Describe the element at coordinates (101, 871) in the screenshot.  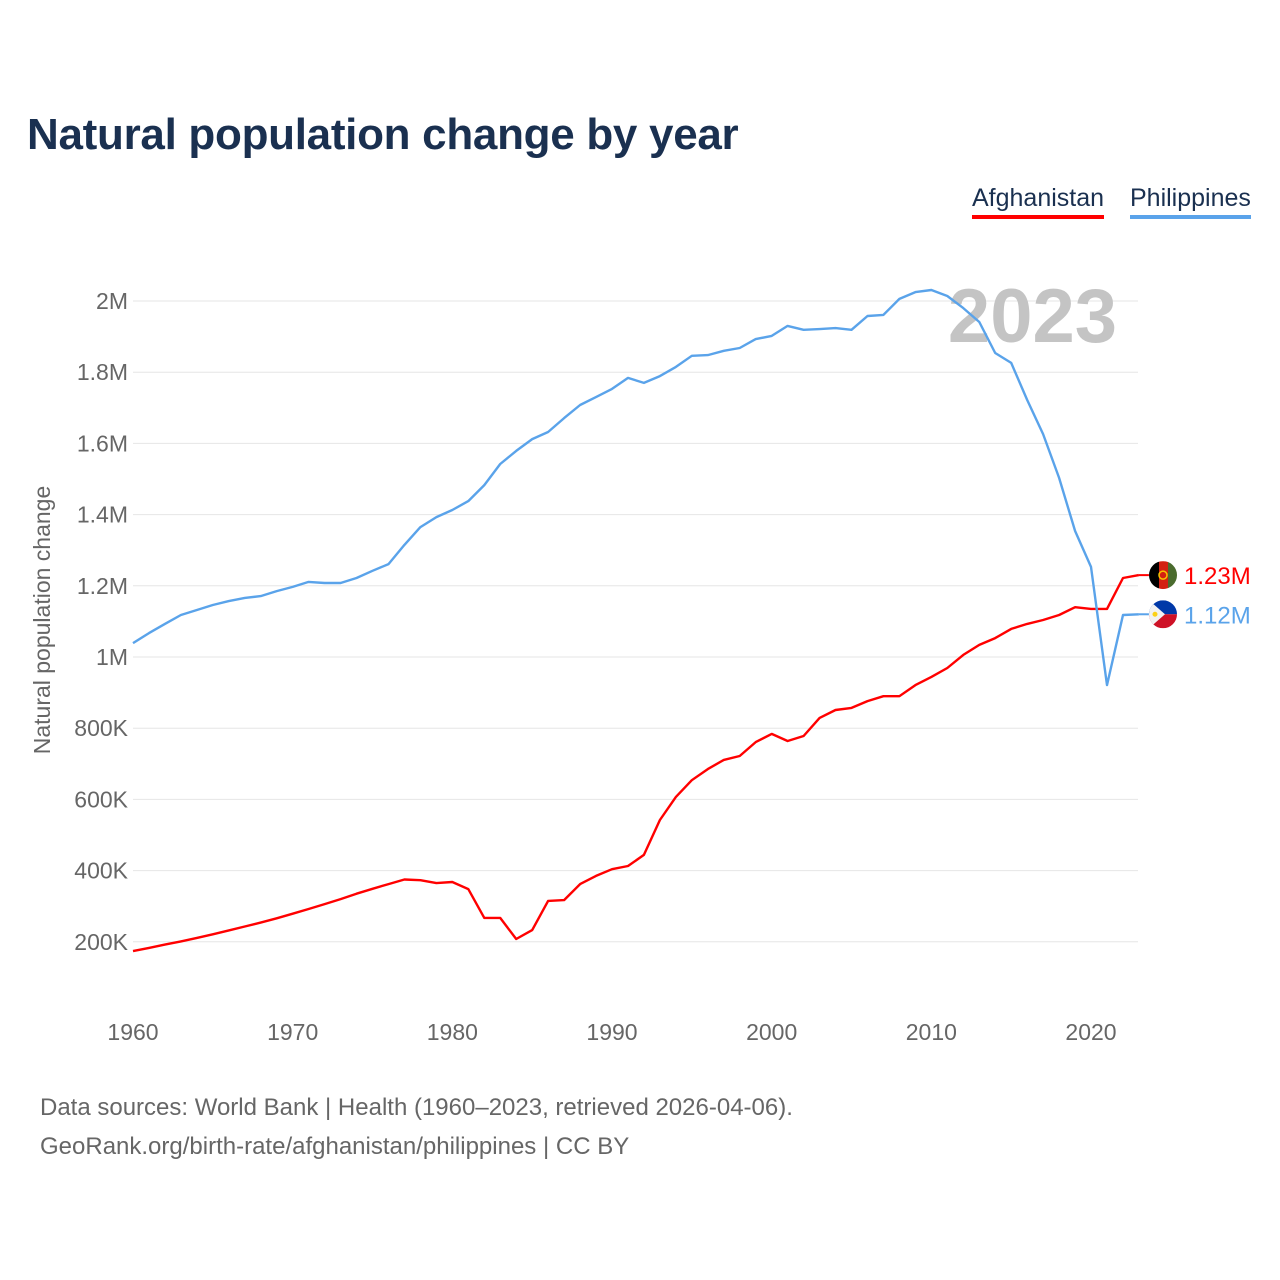
I see `y-tick-label: 400K` at that location.